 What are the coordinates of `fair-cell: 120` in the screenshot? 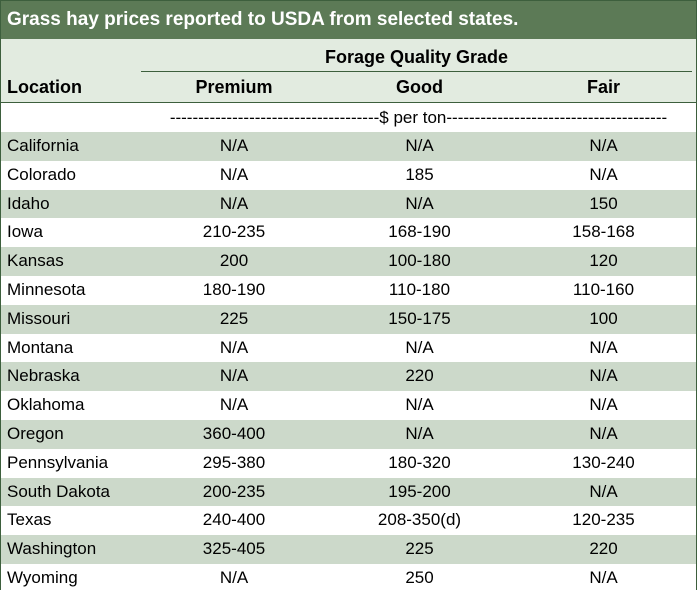 It's located at (603, 261).